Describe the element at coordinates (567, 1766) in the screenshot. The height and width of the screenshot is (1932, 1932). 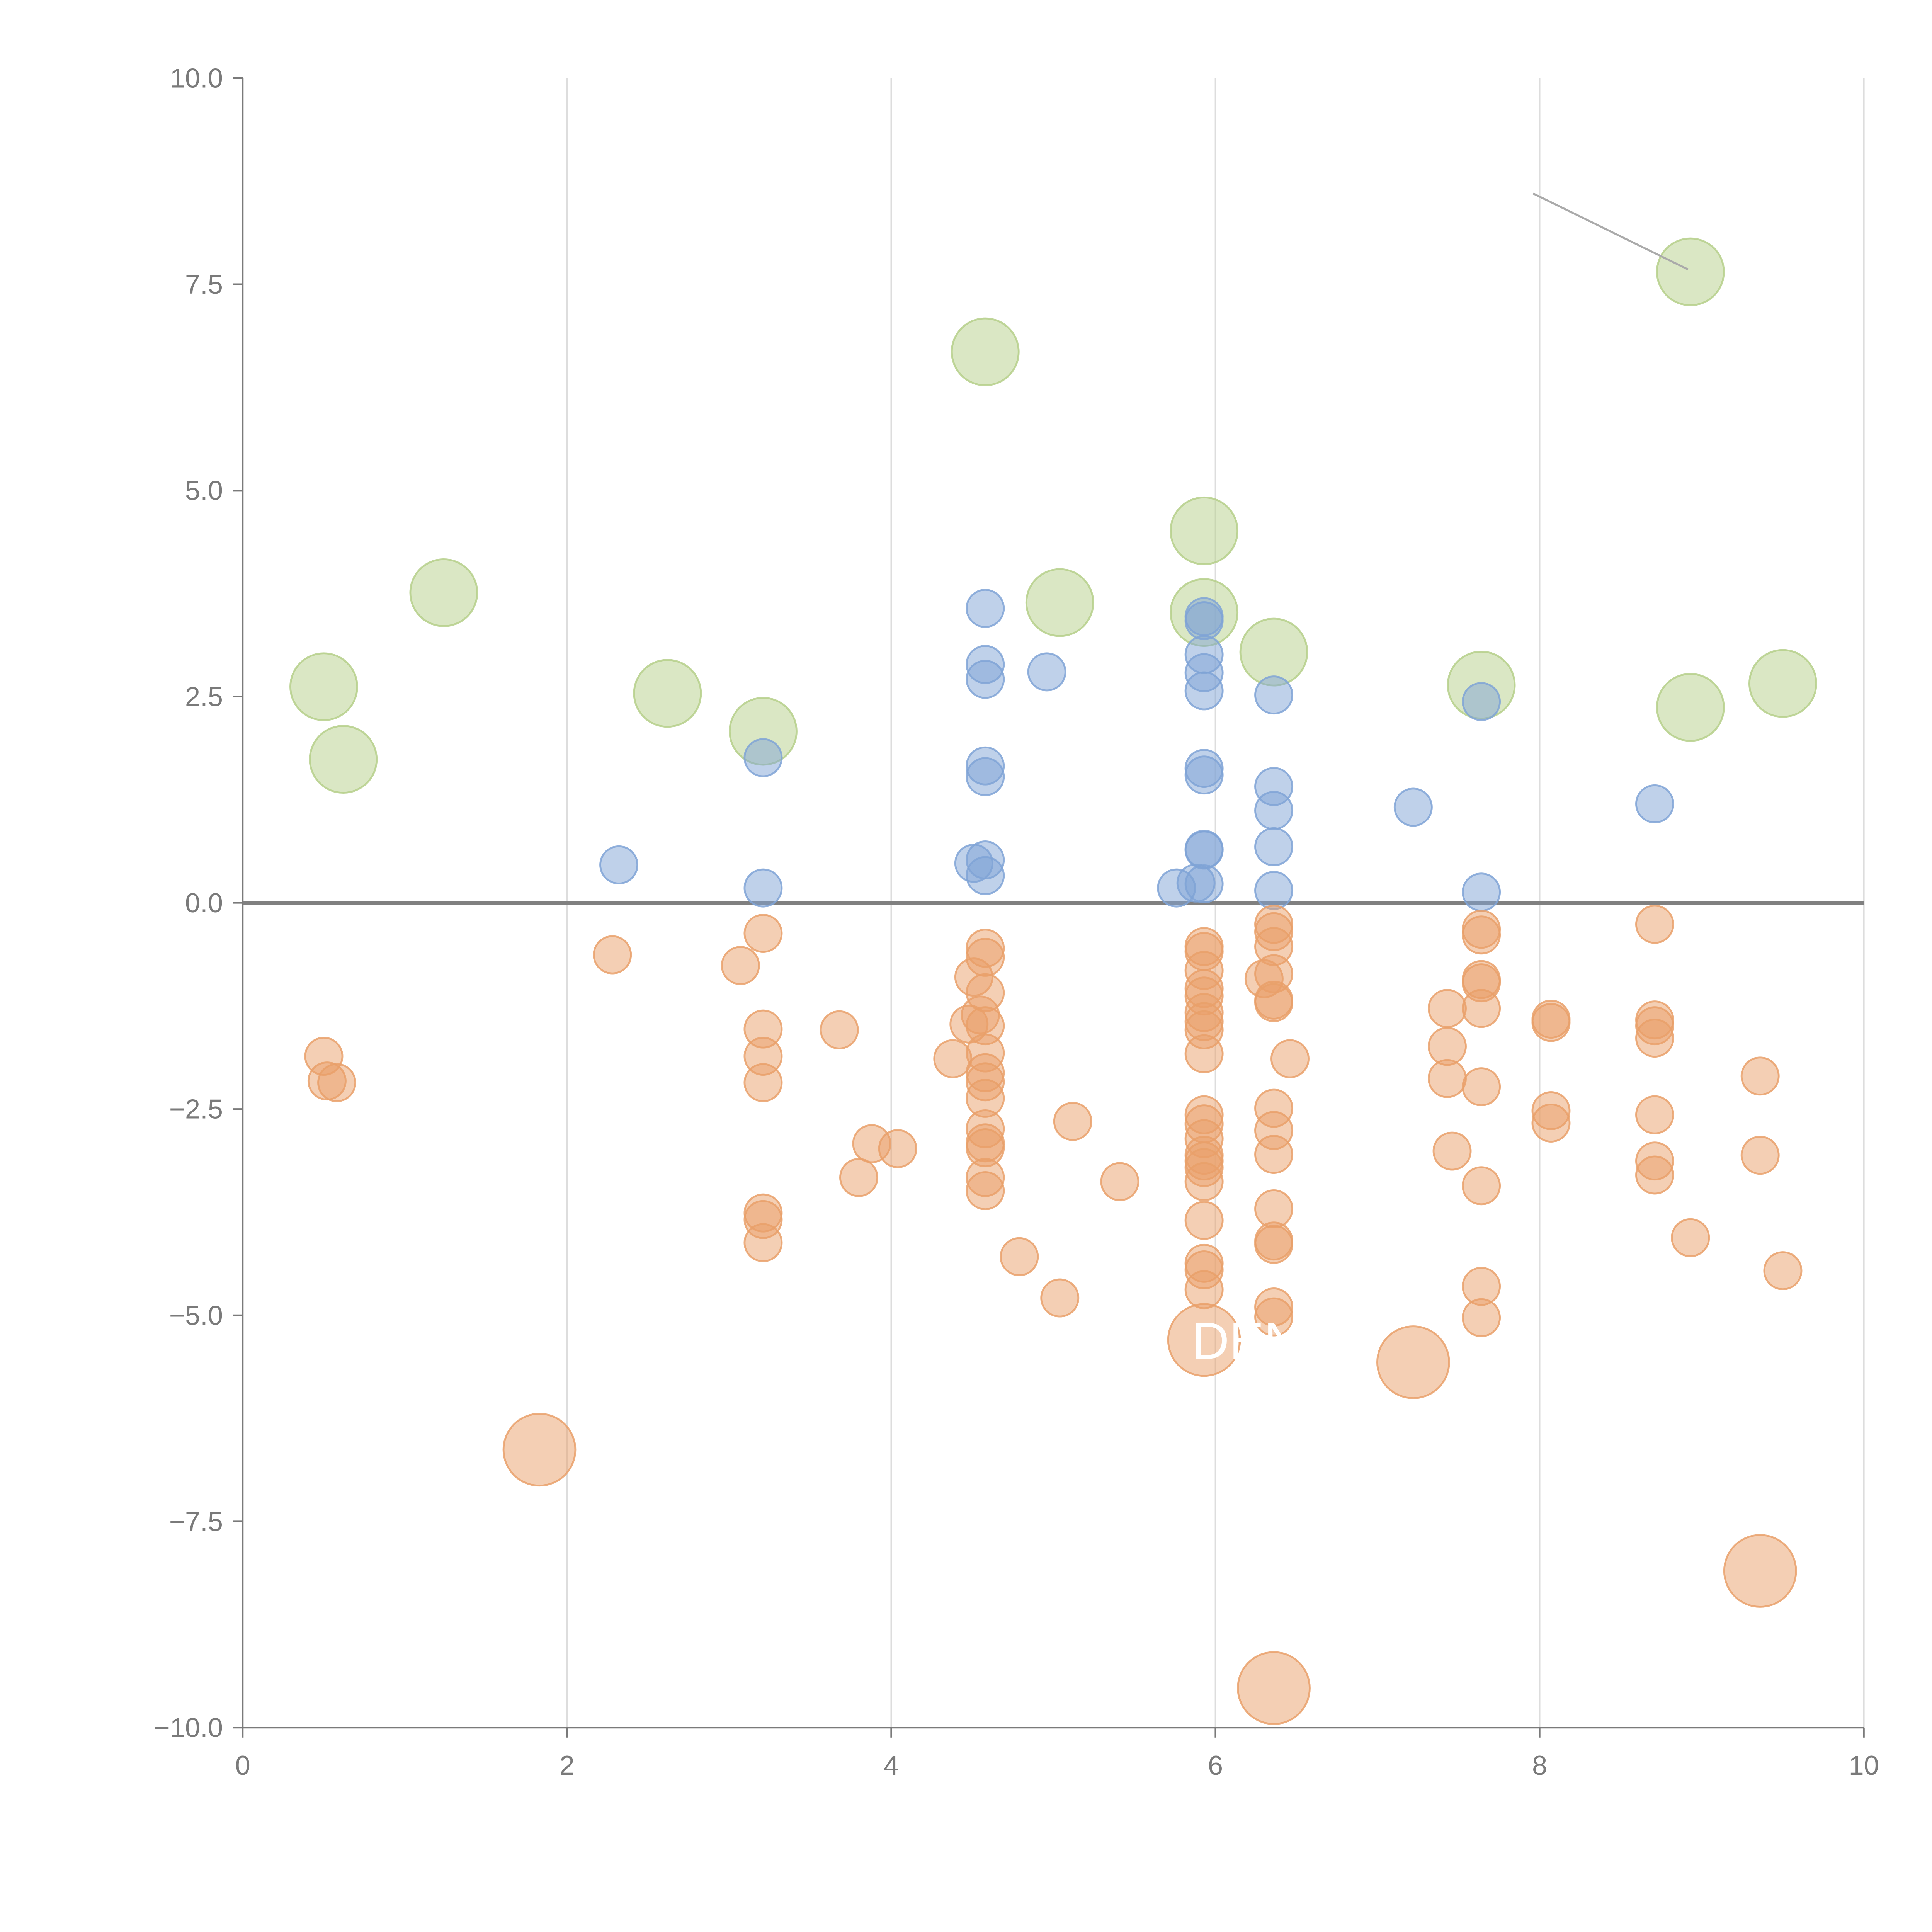
I see `x-tick-label: 2` at that location.